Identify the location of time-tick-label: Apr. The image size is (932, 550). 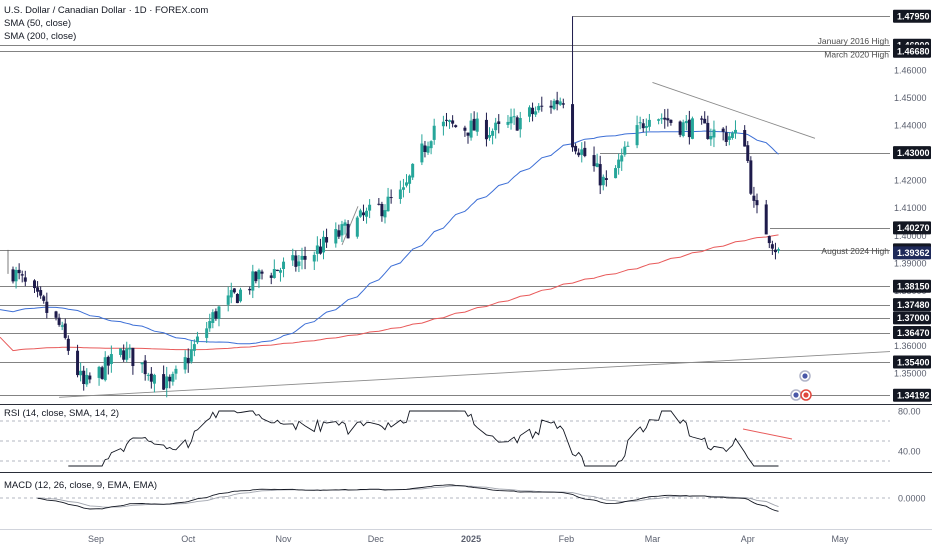
(748, 539).